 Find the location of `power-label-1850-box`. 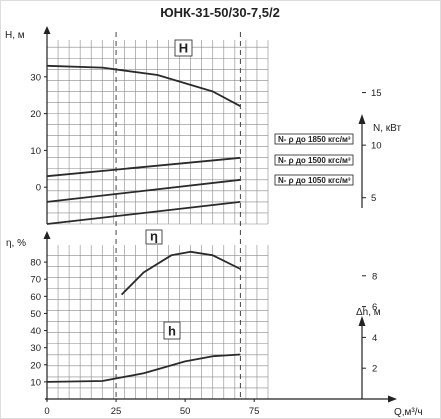

power-label-1850-box is located at coordinates (314, 139).